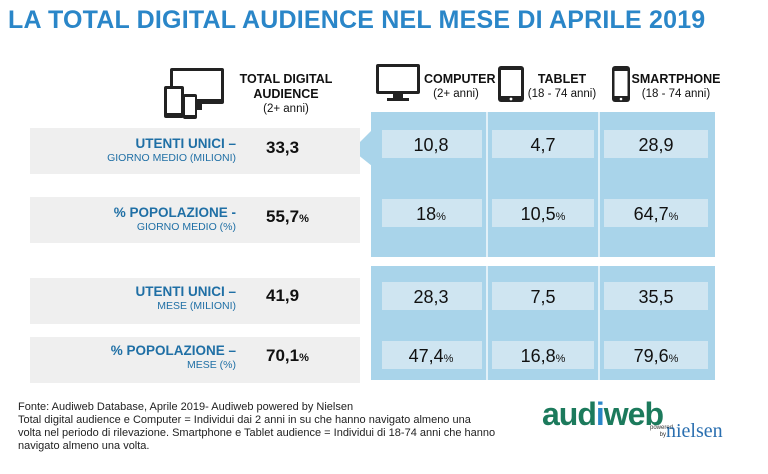  Describe the element at coordinates (186, 227) in the screenshot. I see `row-label-sub: GIORNO MEDIO (%)` at that location.